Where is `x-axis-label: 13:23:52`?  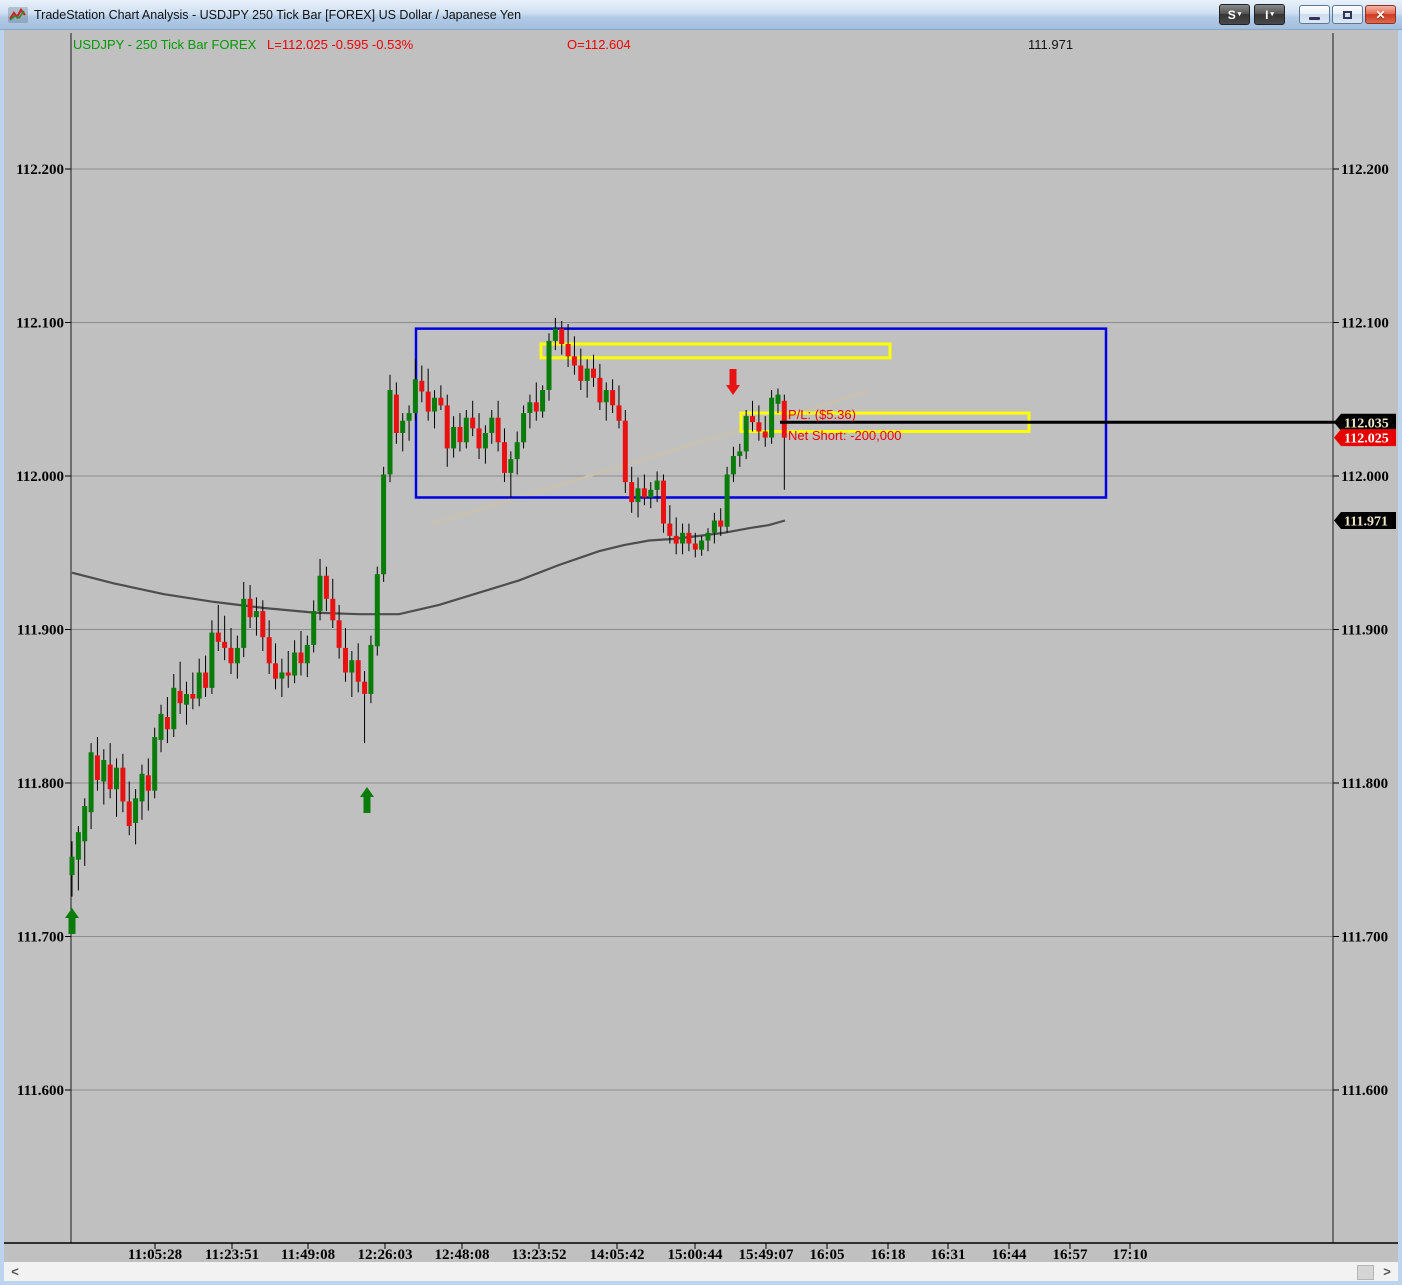 x-axis-label: 13:23:52 is located at coordinates (539, 1254).